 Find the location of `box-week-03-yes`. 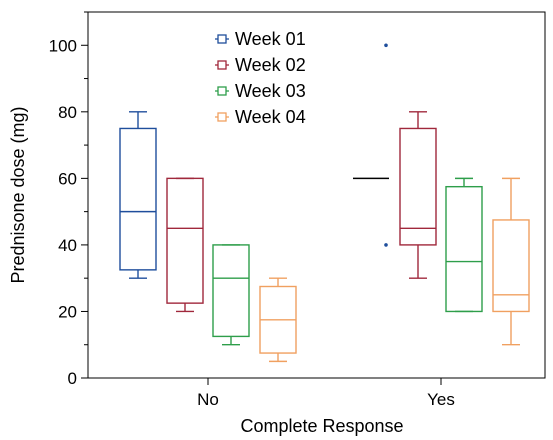

box-week-03-yes is located at coordinates (464, 245).